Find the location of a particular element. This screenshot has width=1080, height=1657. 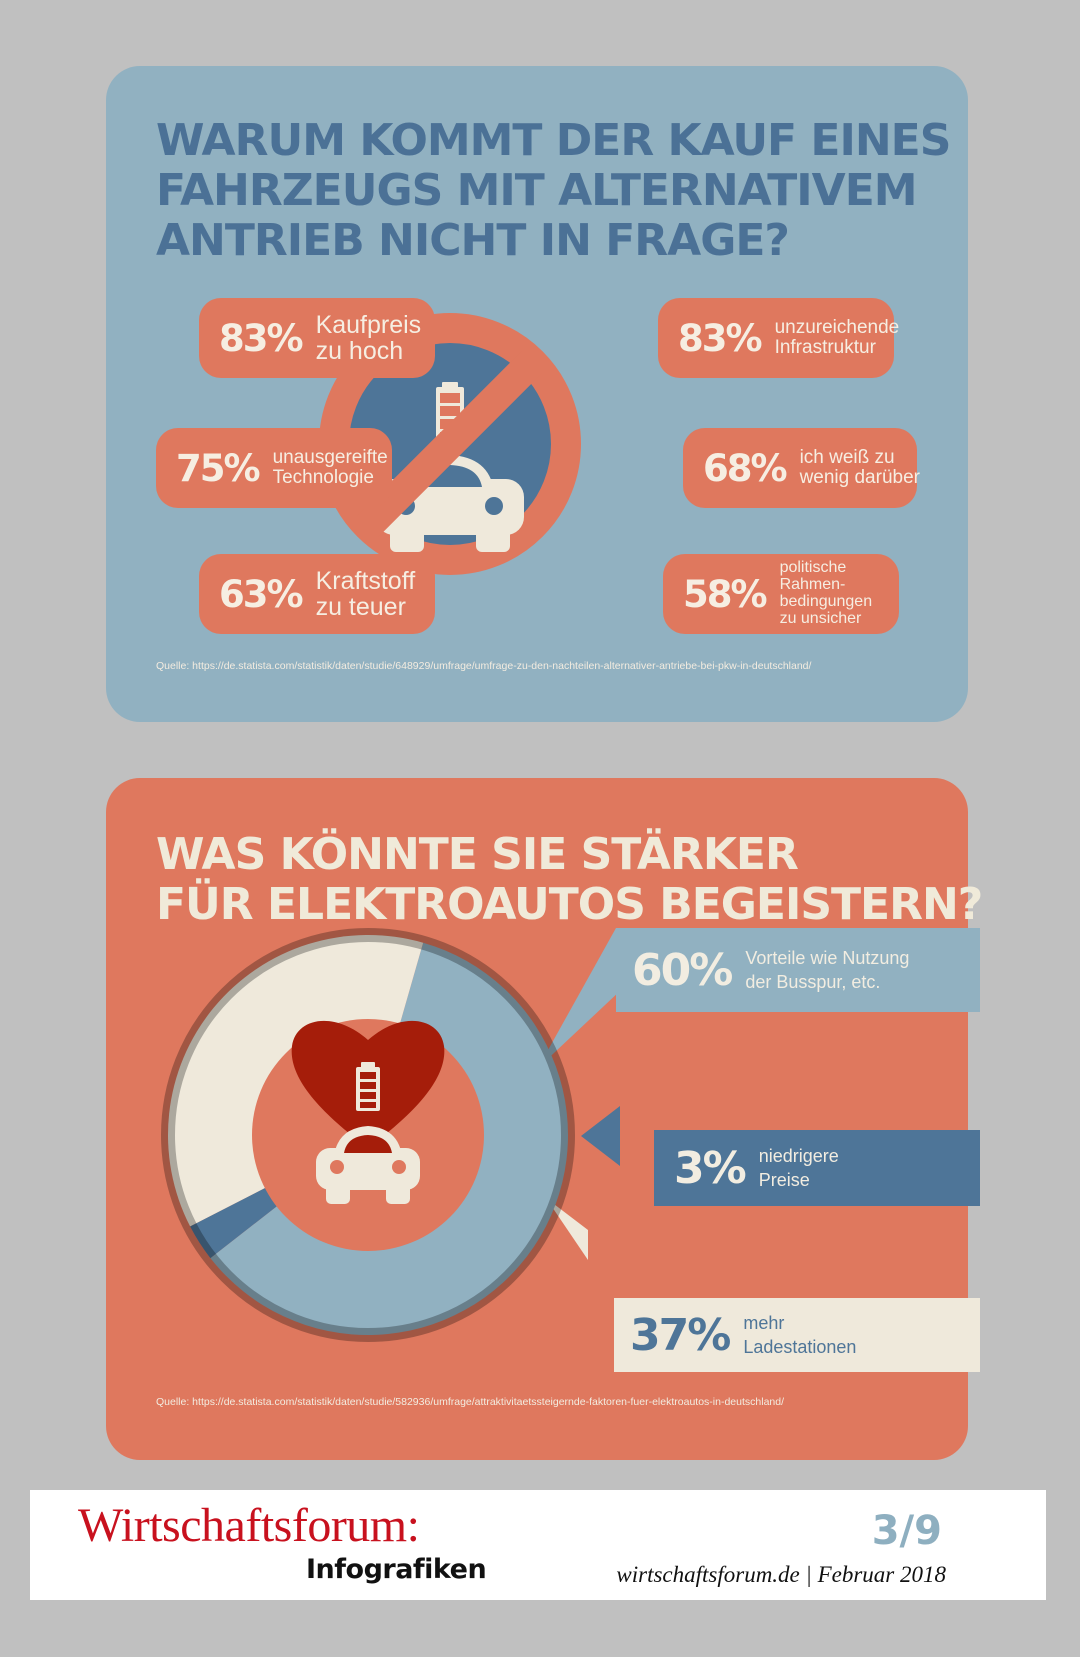

reason-label-line: zu teuer is located at coordinates (360, 607).